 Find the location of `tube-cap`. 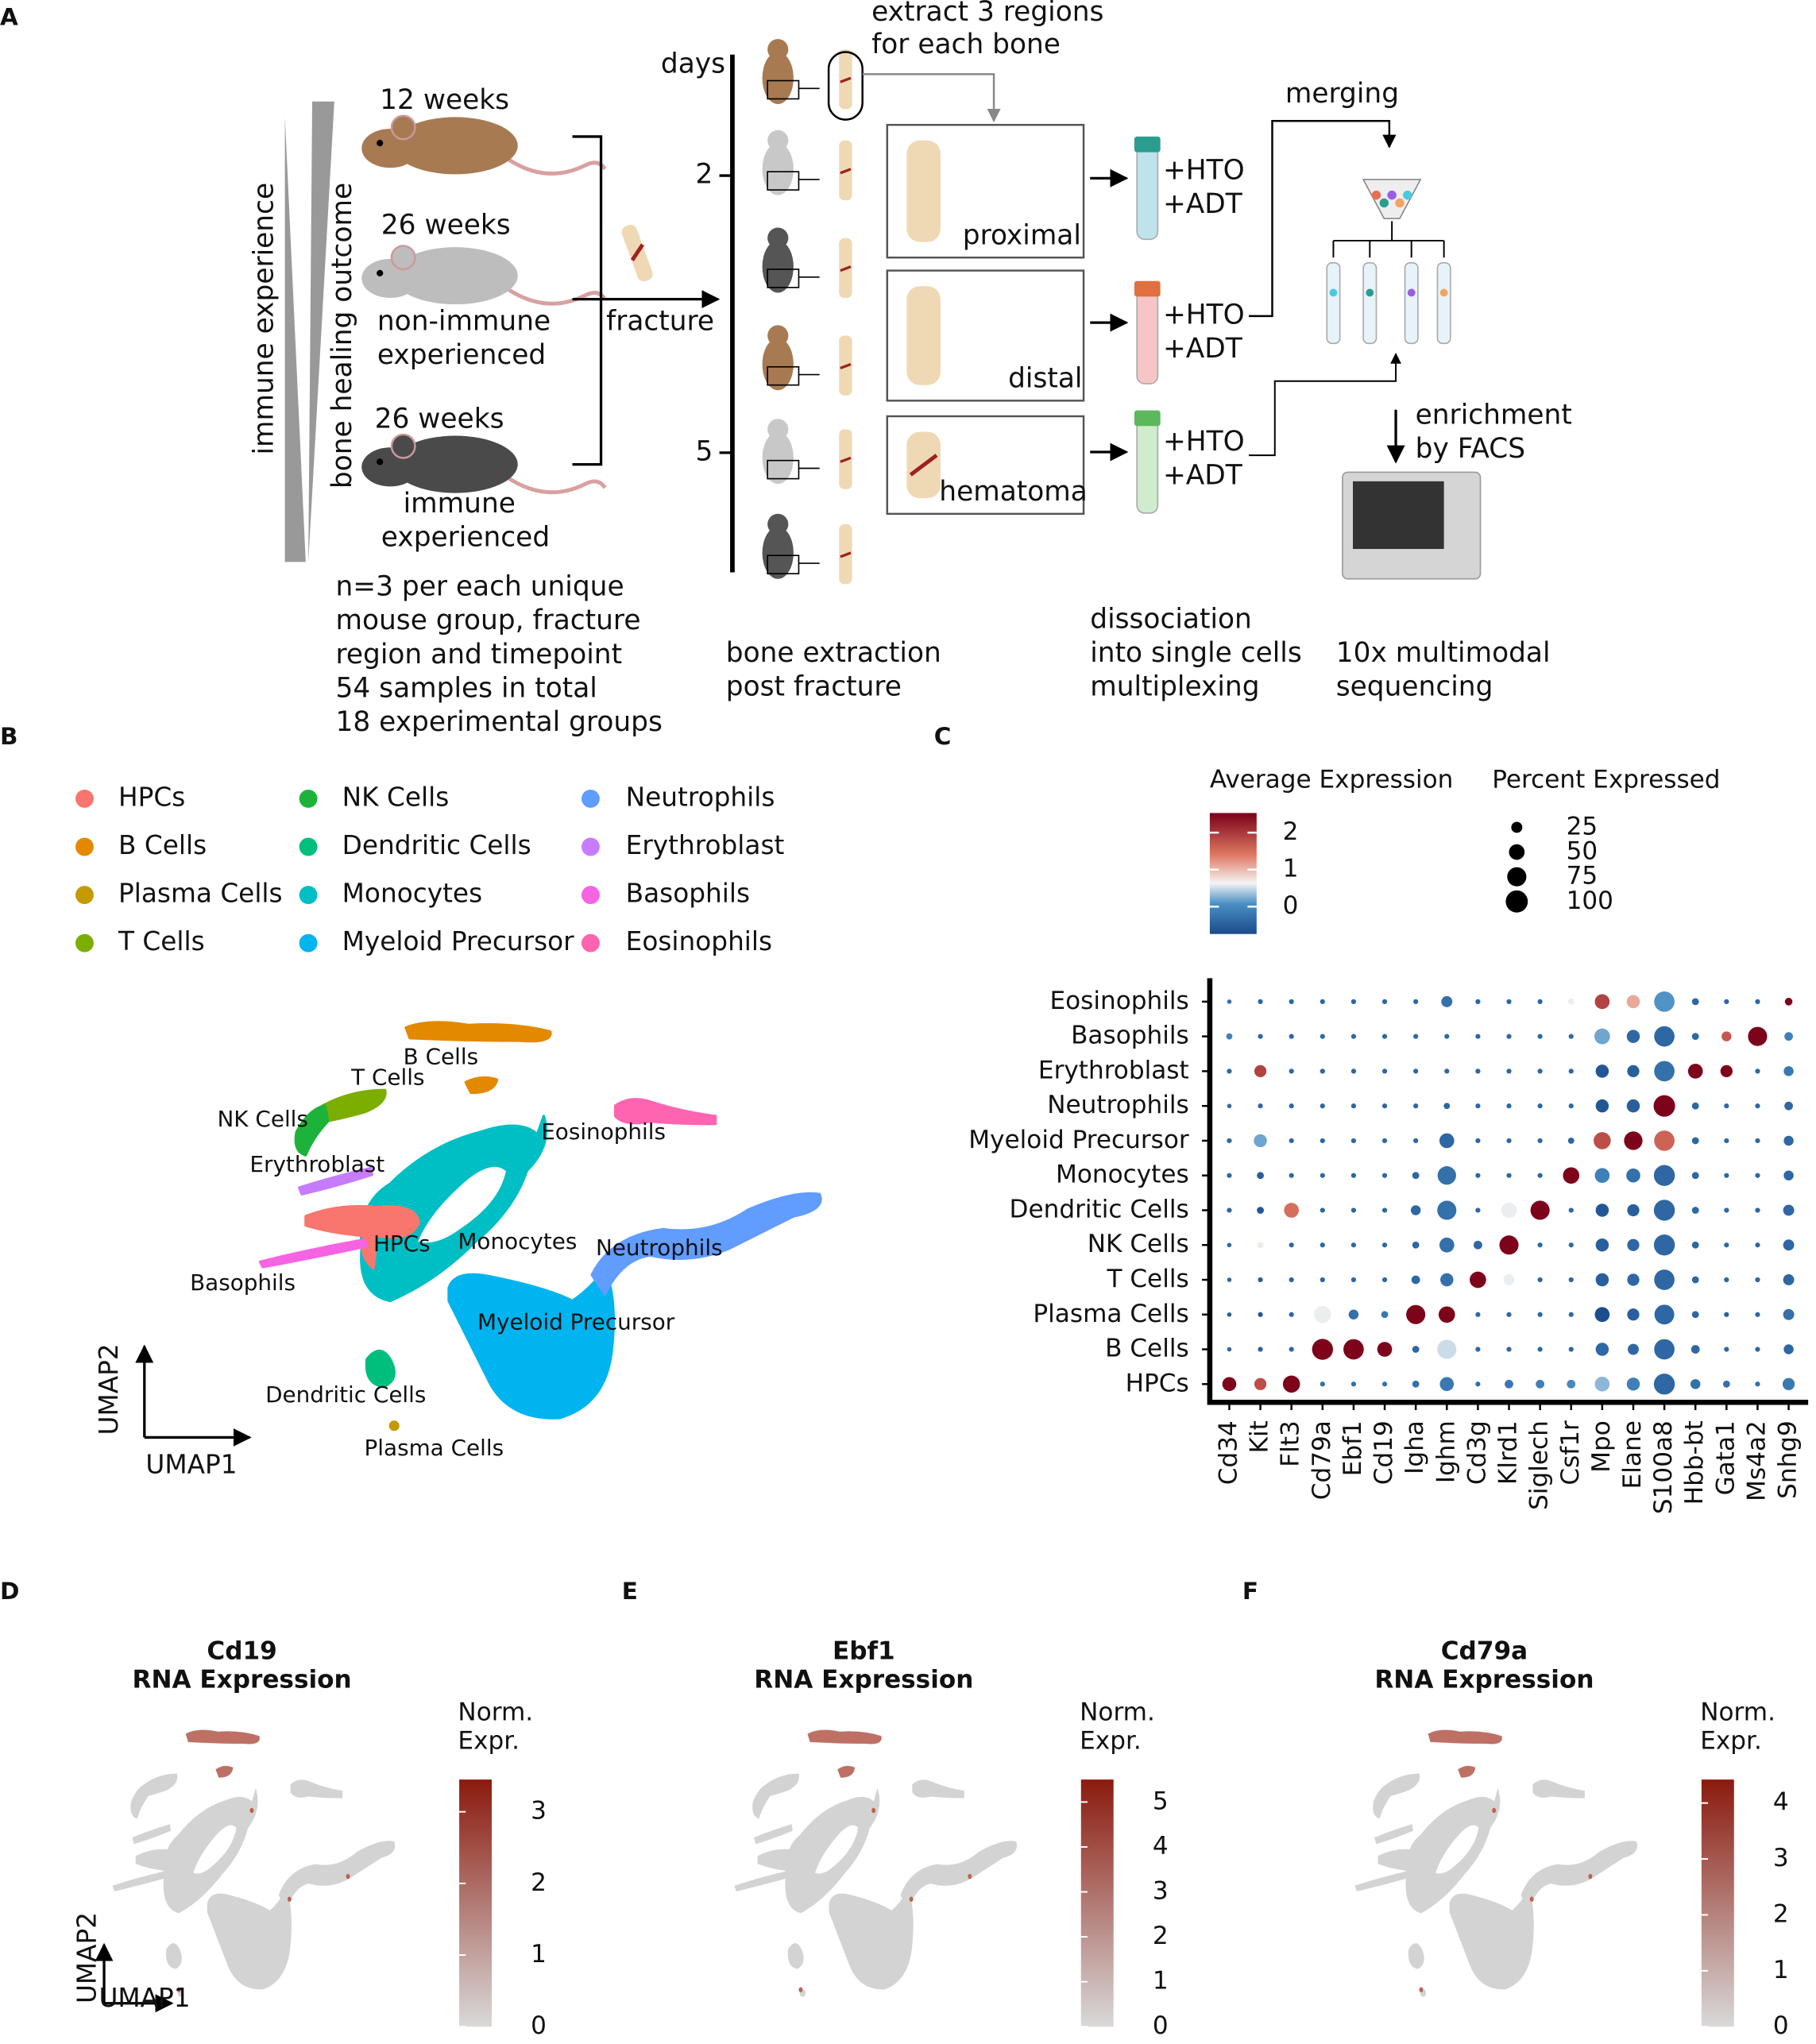

tube-cap is located at coordinates (1147, 288).